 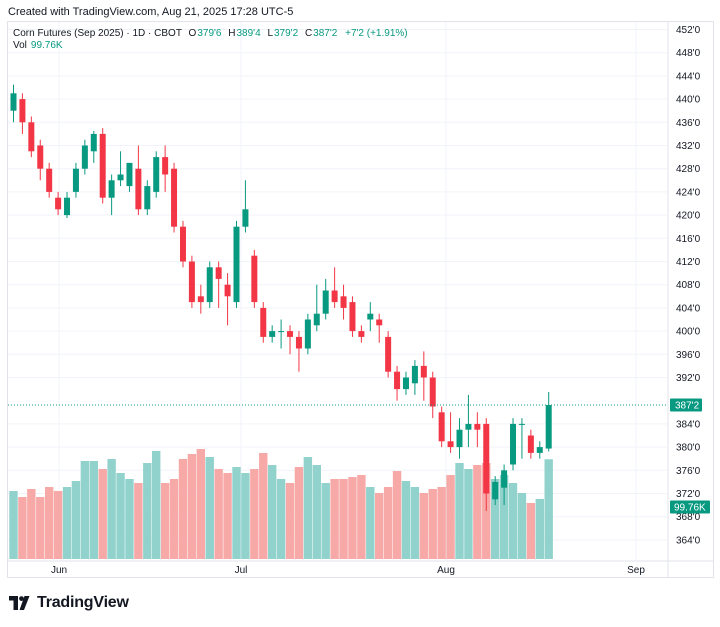 I want to click on last-price-tag, so click(x=686, y=405).